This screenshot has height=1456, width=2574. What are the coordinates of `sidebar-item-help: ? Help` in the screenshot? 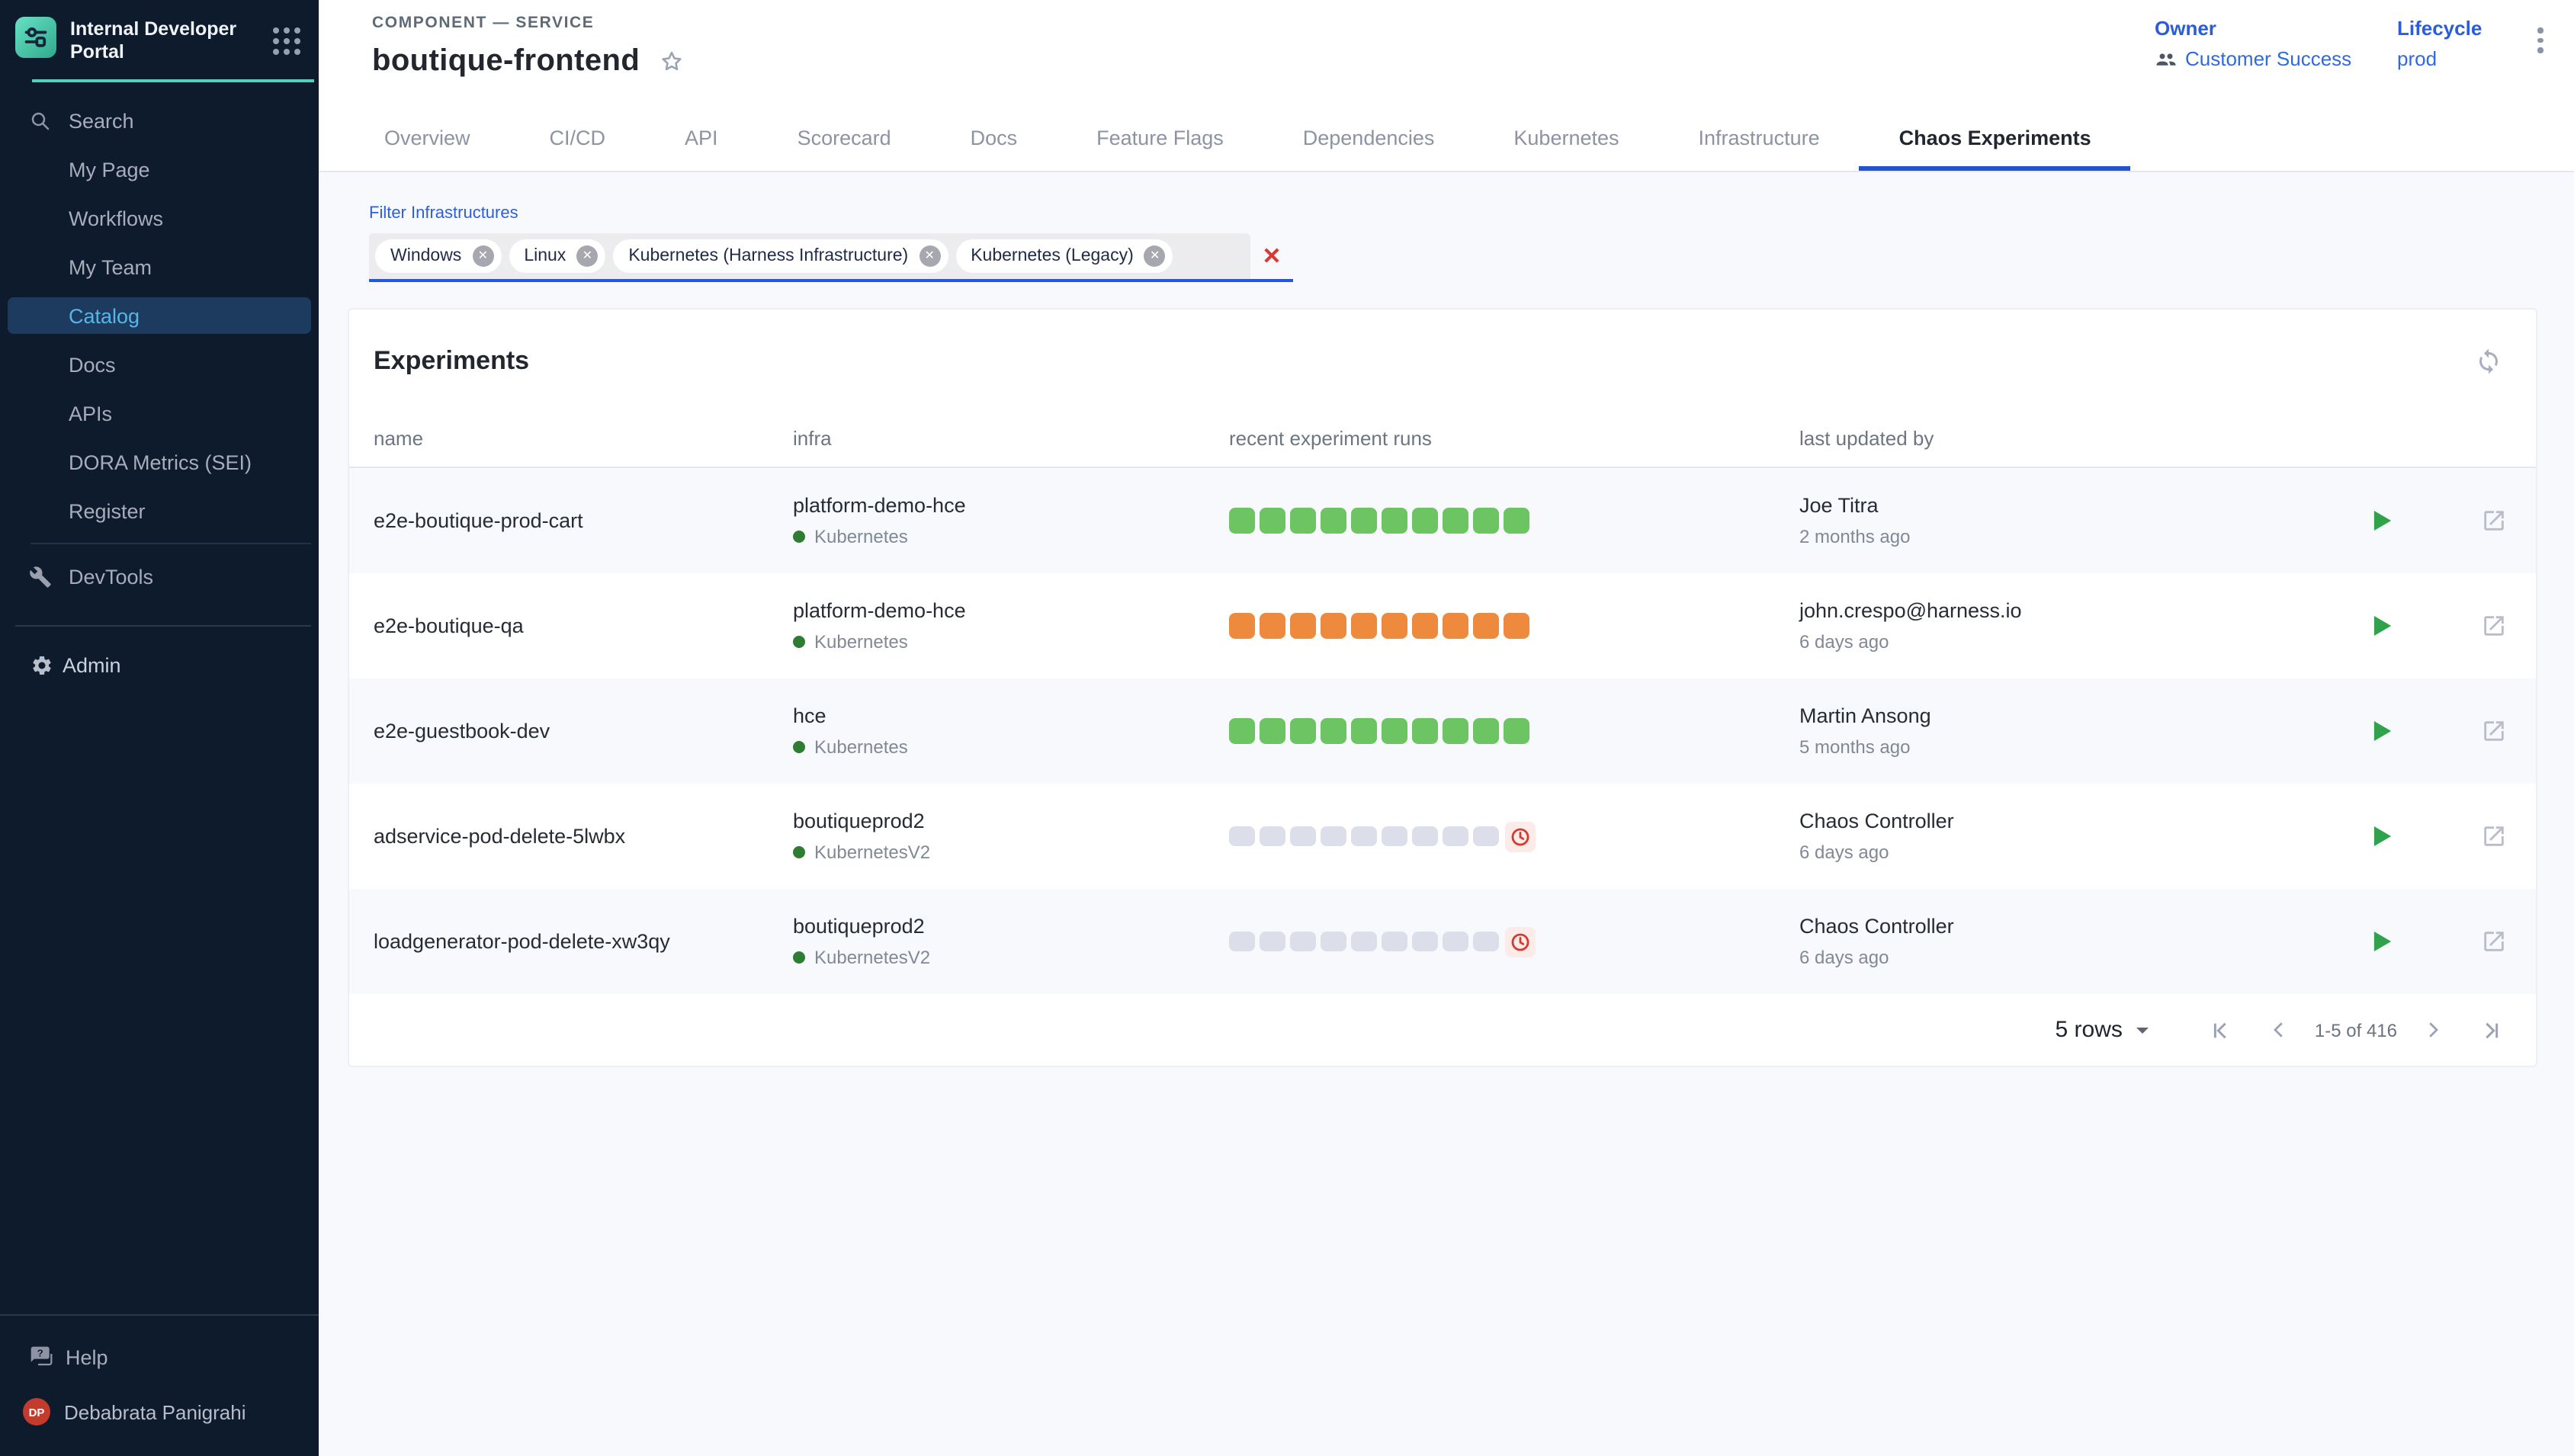 It's located at (159, 1357).